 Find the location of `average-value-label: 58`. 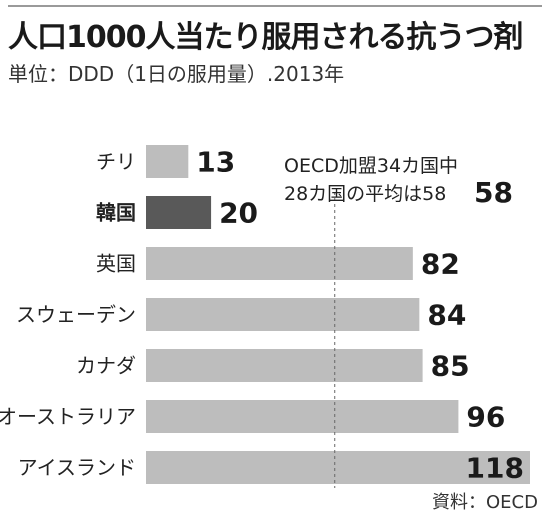

average-value-label: 58 is located at coordinates (493, 192).